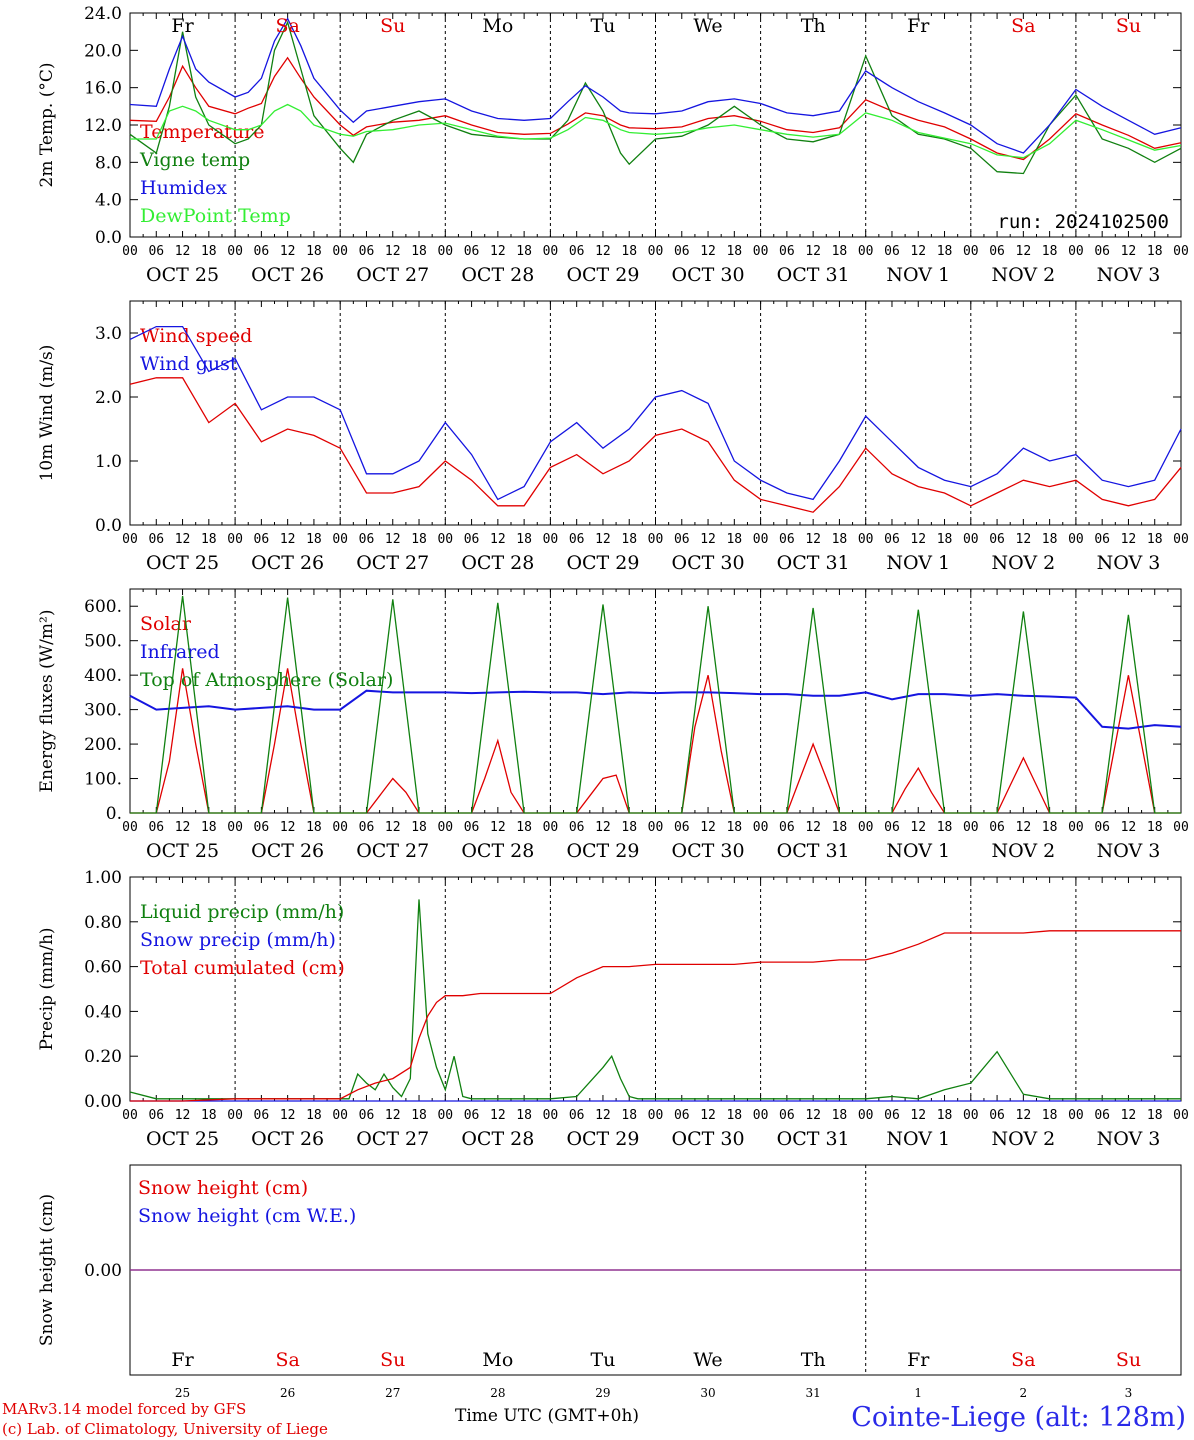 Image resolution: width=1194 pixels, height=1440 pixels. What do you see at coordinates (602, 1393) in the screenshot?
I see `day-number: 29` at bounding box center [602, 1393].